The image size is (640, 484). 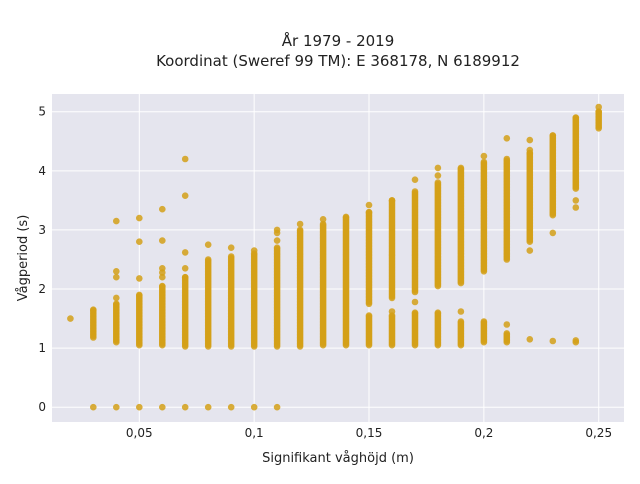 What do you see at coordinates (42, 407) in the screenshot?
I see `y-tick-label: 0` at bounding box center [42, 407].